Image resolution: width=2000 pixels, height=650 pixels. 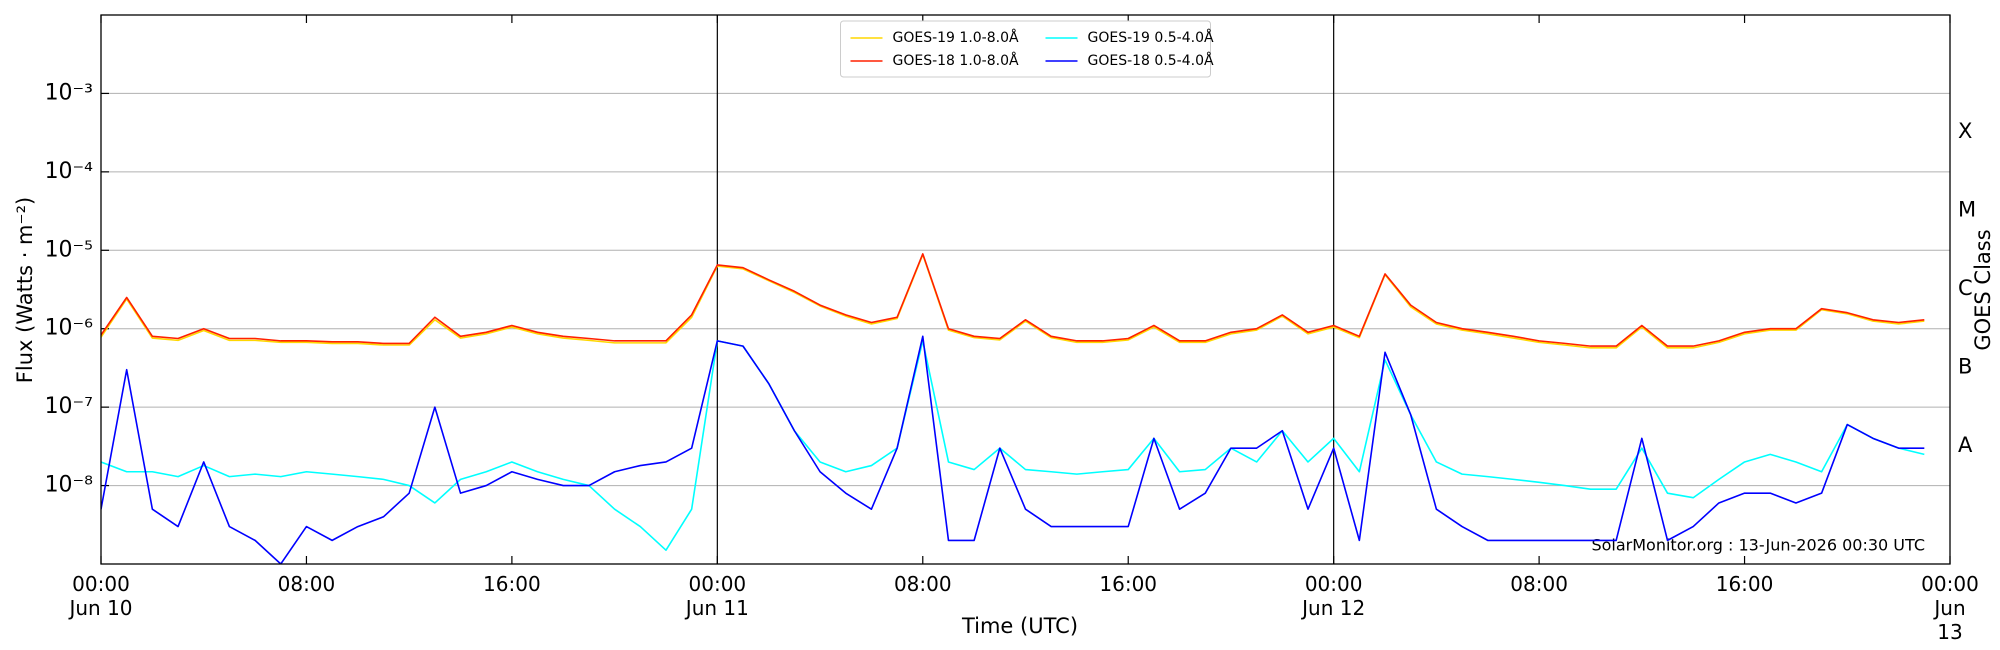 I want to click on legend-label: GOES-19 0.5-4.0Å, so click(x=1151, y=37).